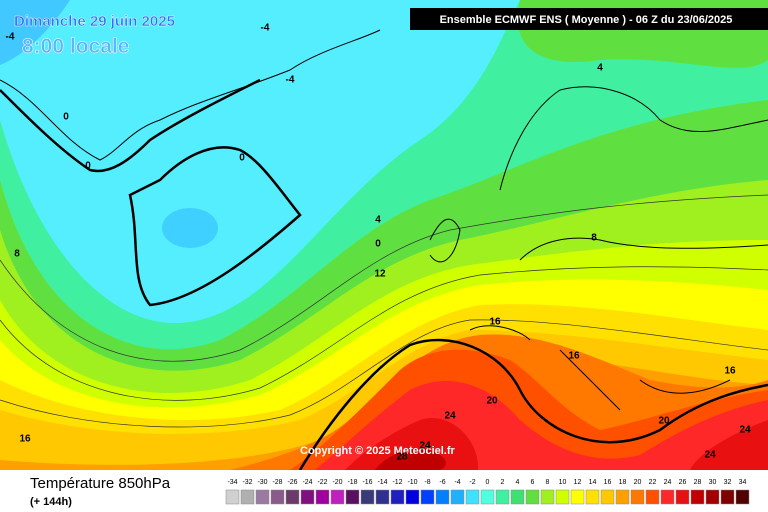 The height and width of the screenshot is (512, 768). What do you see at coordinates (698, 482) in the screenshot?
I see `legend-label: 28` at bounding box center [698, 482].